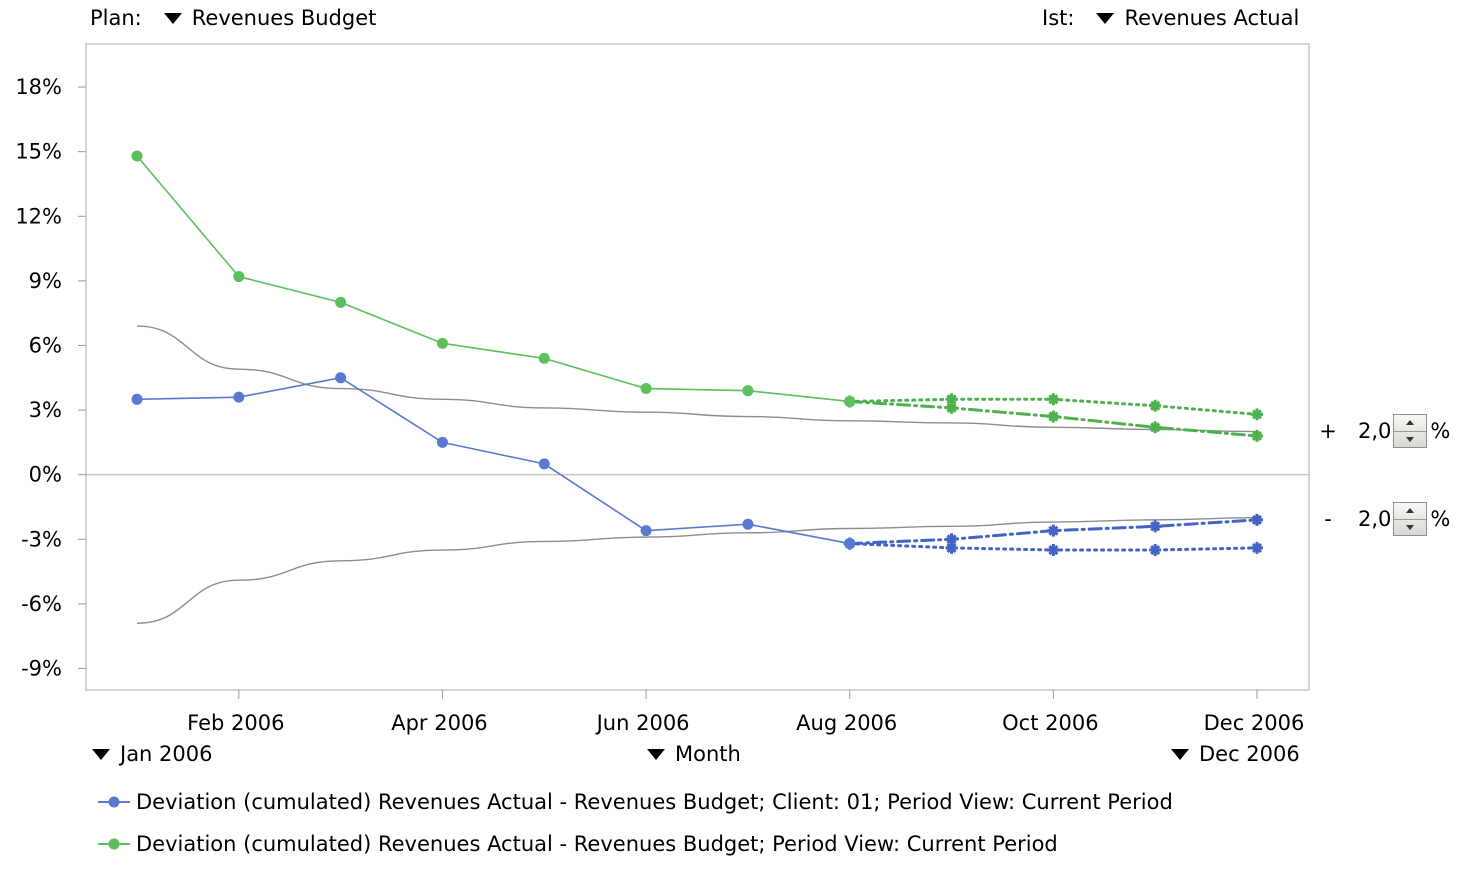 Image resolution: width=1470 pixels, height=878 pixels. Describe the element at coordinates (656, 754) in the screenshot. I see `granularity-dropdown-icon` at that location.